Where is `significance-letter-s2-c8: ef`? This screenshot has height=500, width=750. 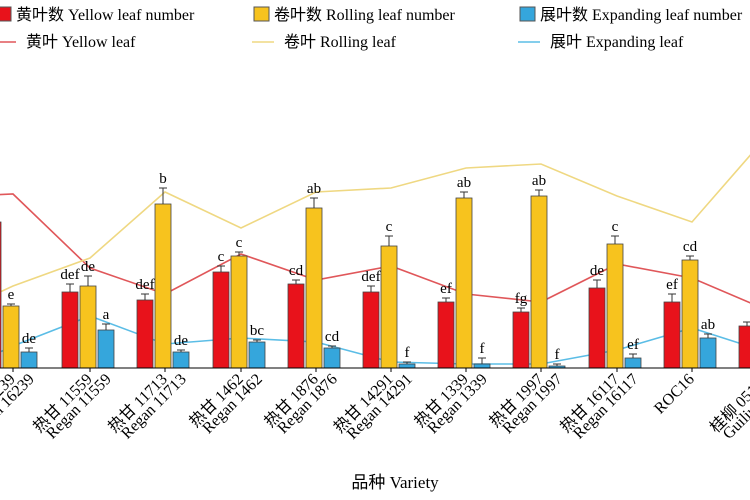
significance-letter-s2-c8: ef is located at coordinates (633, 345).